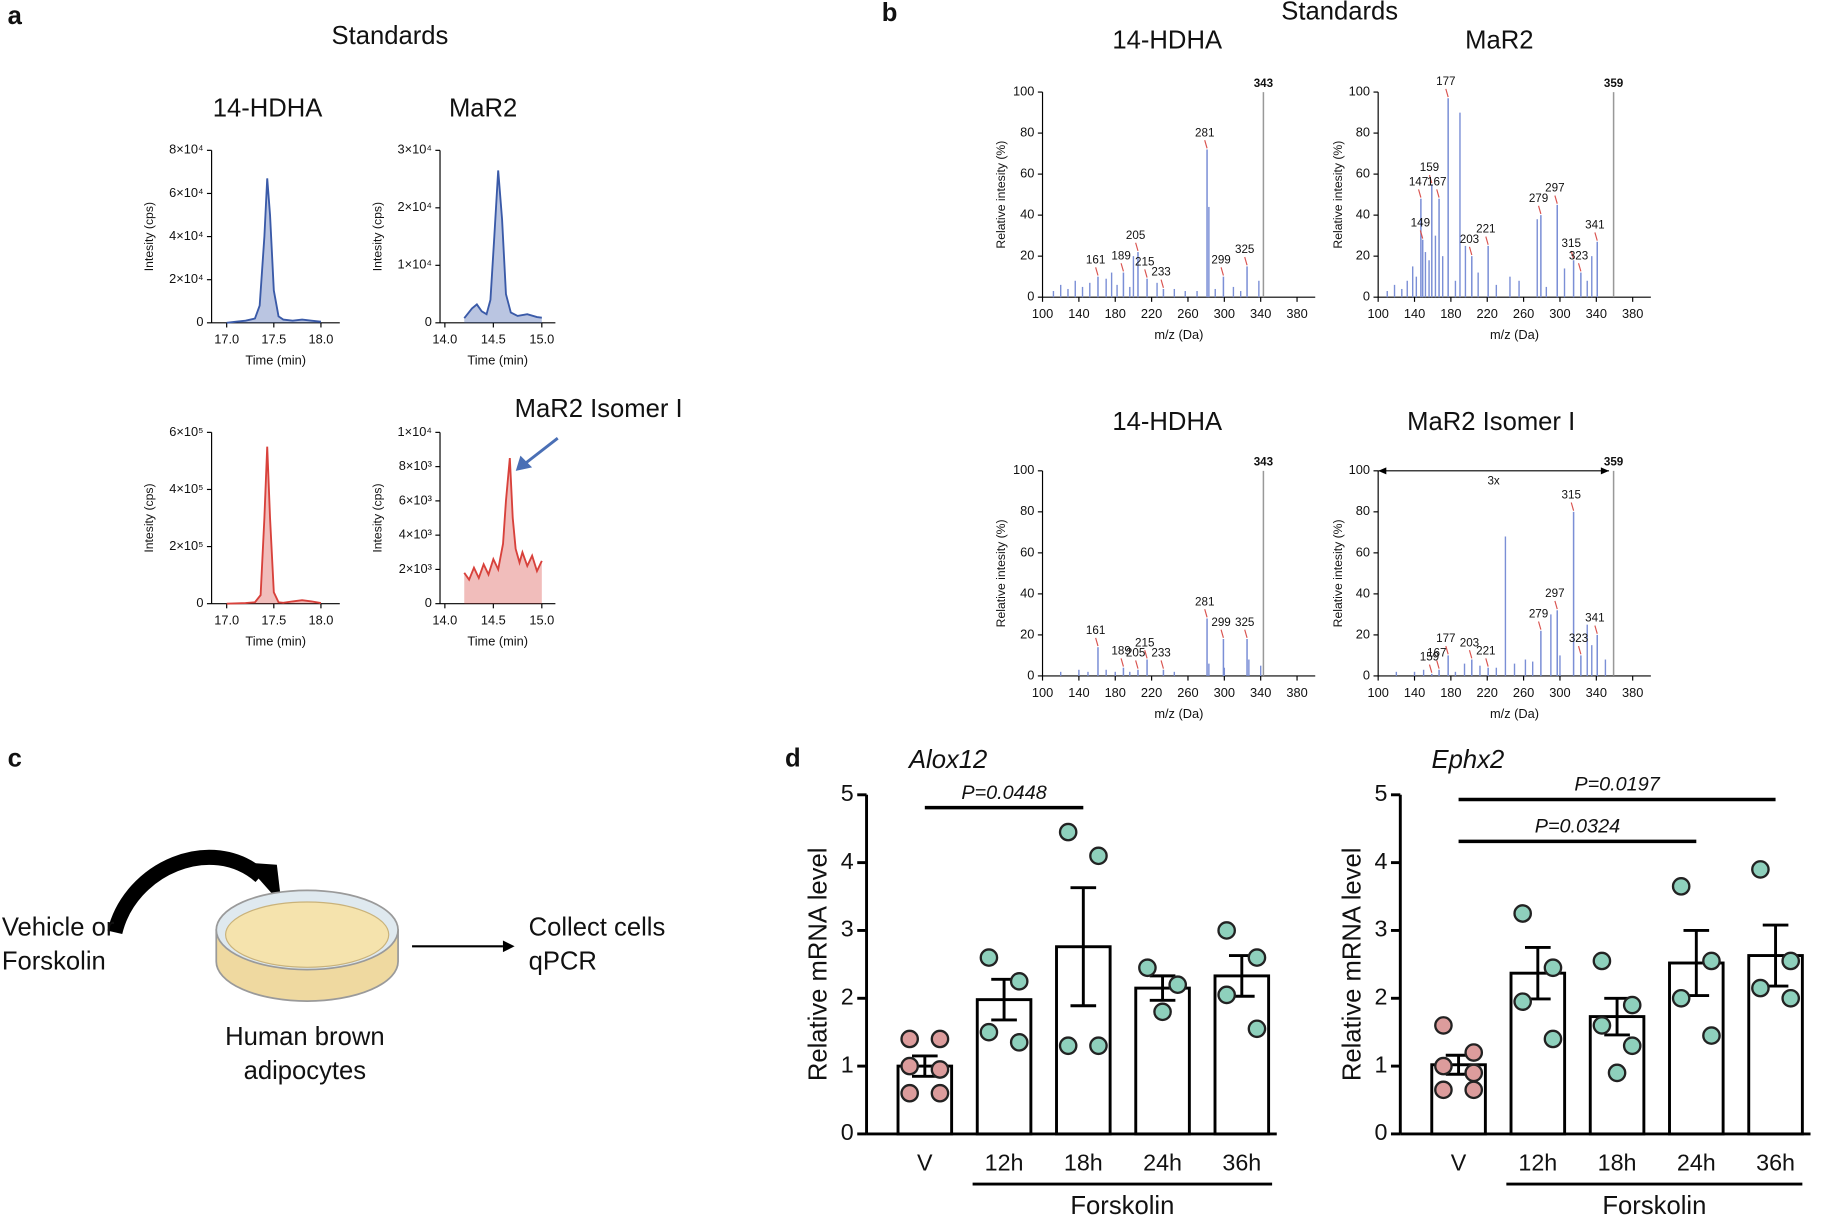 The width and height of the screenshot is (1831, 1219). I want to click on peak-label: 341, so click(1594, 618).